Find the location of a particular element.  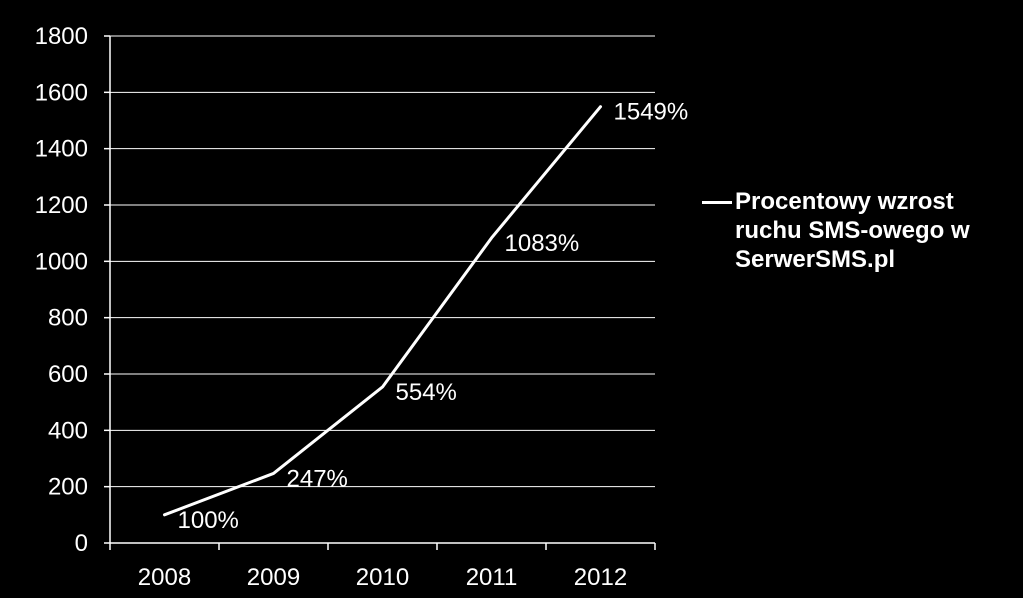

legend-line-swatch is located at coordinates (717, 202).